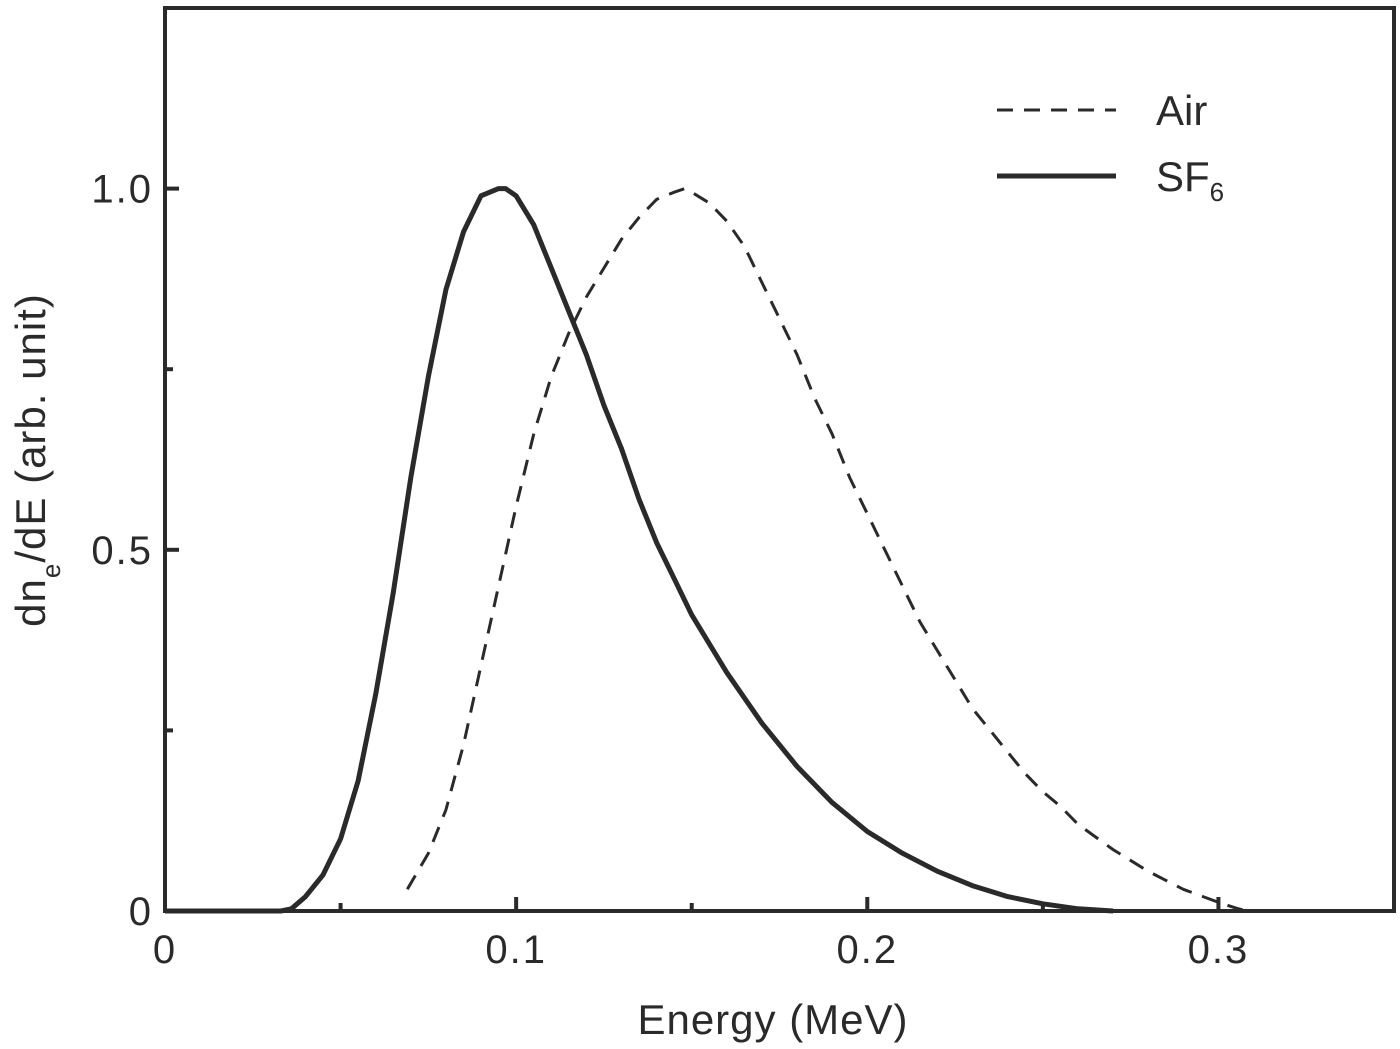 The height and width of the screenshot is (1049, 1400). I want to click on y-axis-label: dne/dE (arb. unit), so click(36, 460).